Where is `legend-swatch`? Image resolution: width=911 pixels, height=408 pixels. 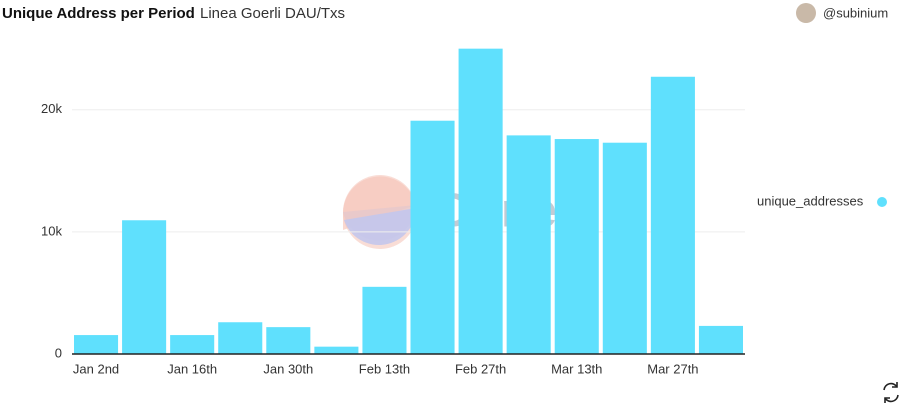
legend-swatch is located at coordinates (882, 202).